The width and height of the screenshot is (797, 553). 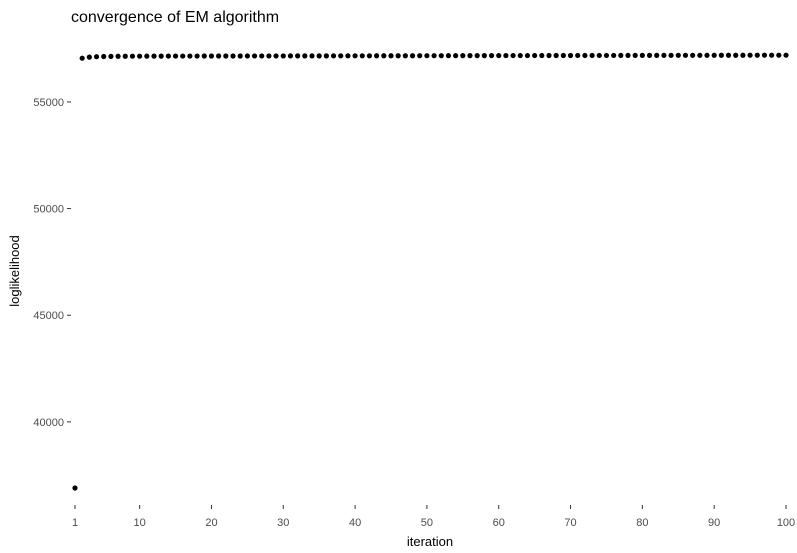 What do you see at coordinates (570, 523) in the screenshot?
I see `x-tick-label: 70` at bounding box center [570, 523].